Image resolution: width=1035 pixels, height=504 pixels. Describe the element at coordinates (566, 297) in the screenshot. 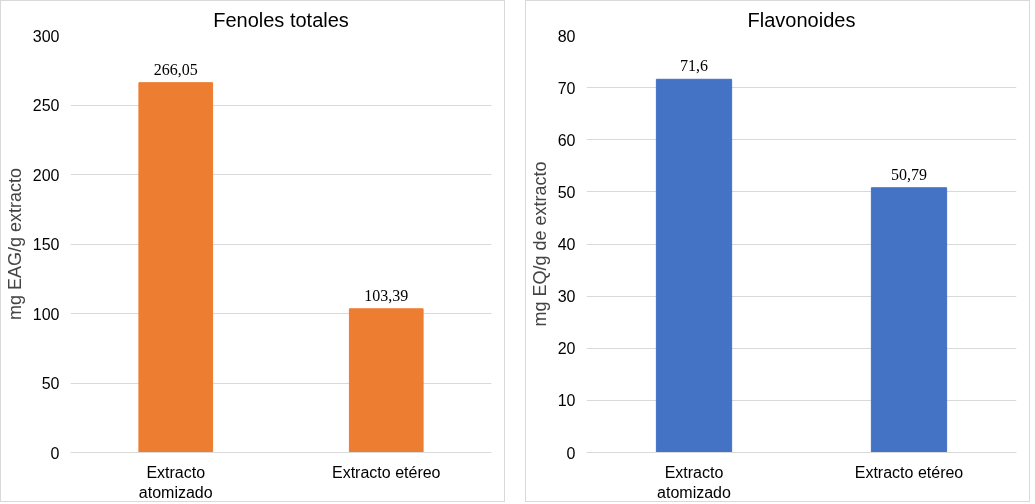

I see `y-tick-label: 30` at that location.